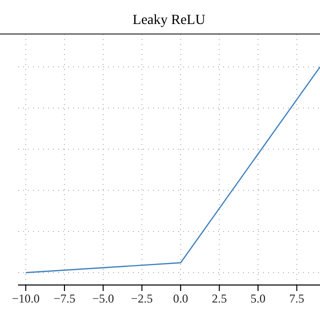 The width and height of the screenshot is (320, 320). Describe the element at coordinates (103, 299) in the screenshot. I see `x-tick-label: −5.0` at that location.